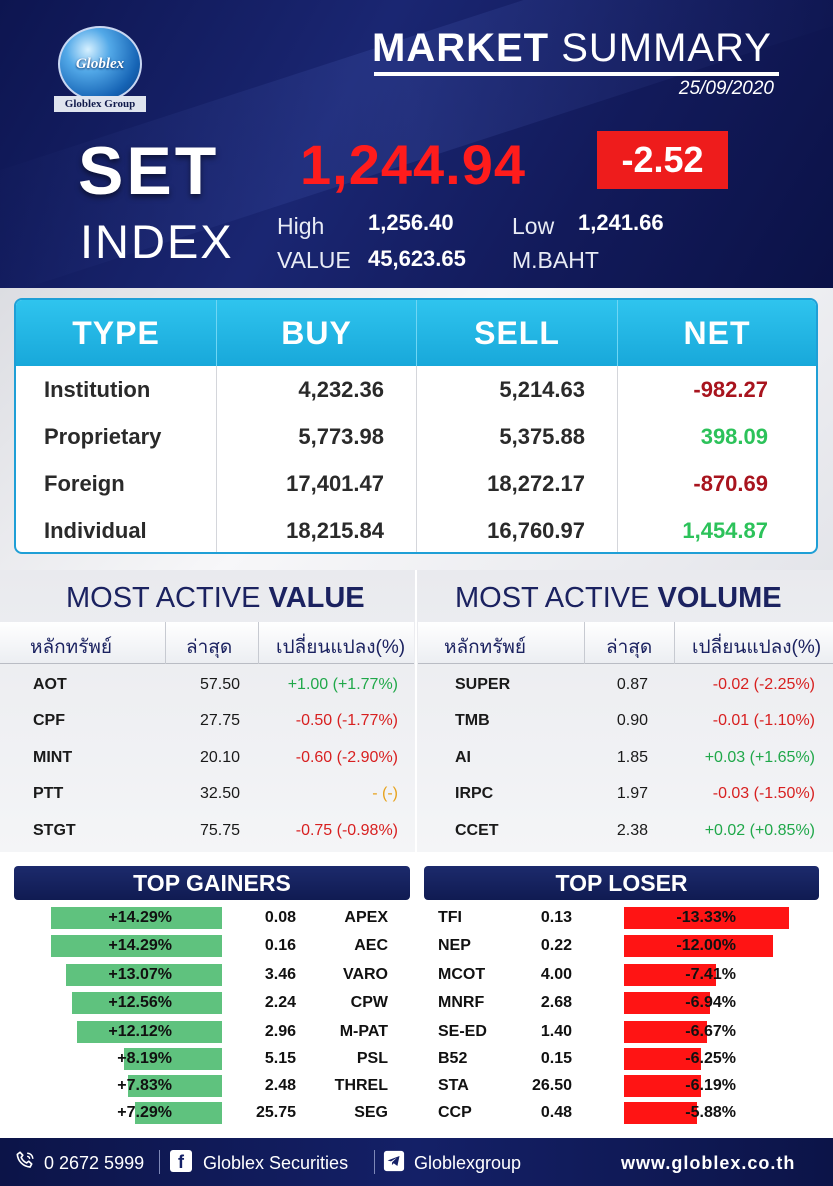 Image resolution: width=833 pixels, height=1186 pixels. What do you see at coordinates (632, 830) in the screenshot?
I see `last-price: 2.38` at bounding box center [632, 830].